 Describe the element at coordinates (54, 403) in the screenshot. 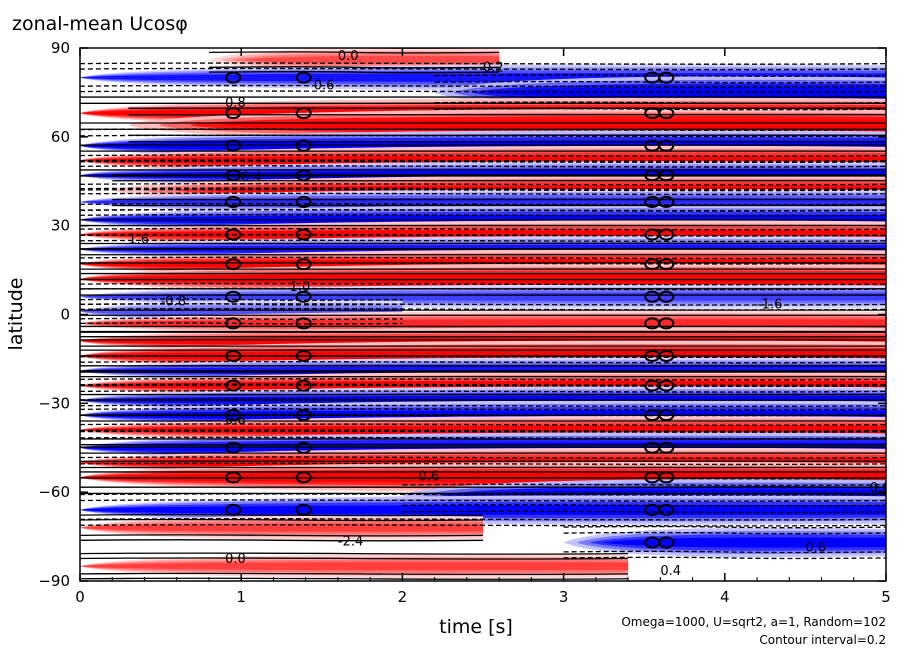

I see `y-tick-label: −30` at that location.